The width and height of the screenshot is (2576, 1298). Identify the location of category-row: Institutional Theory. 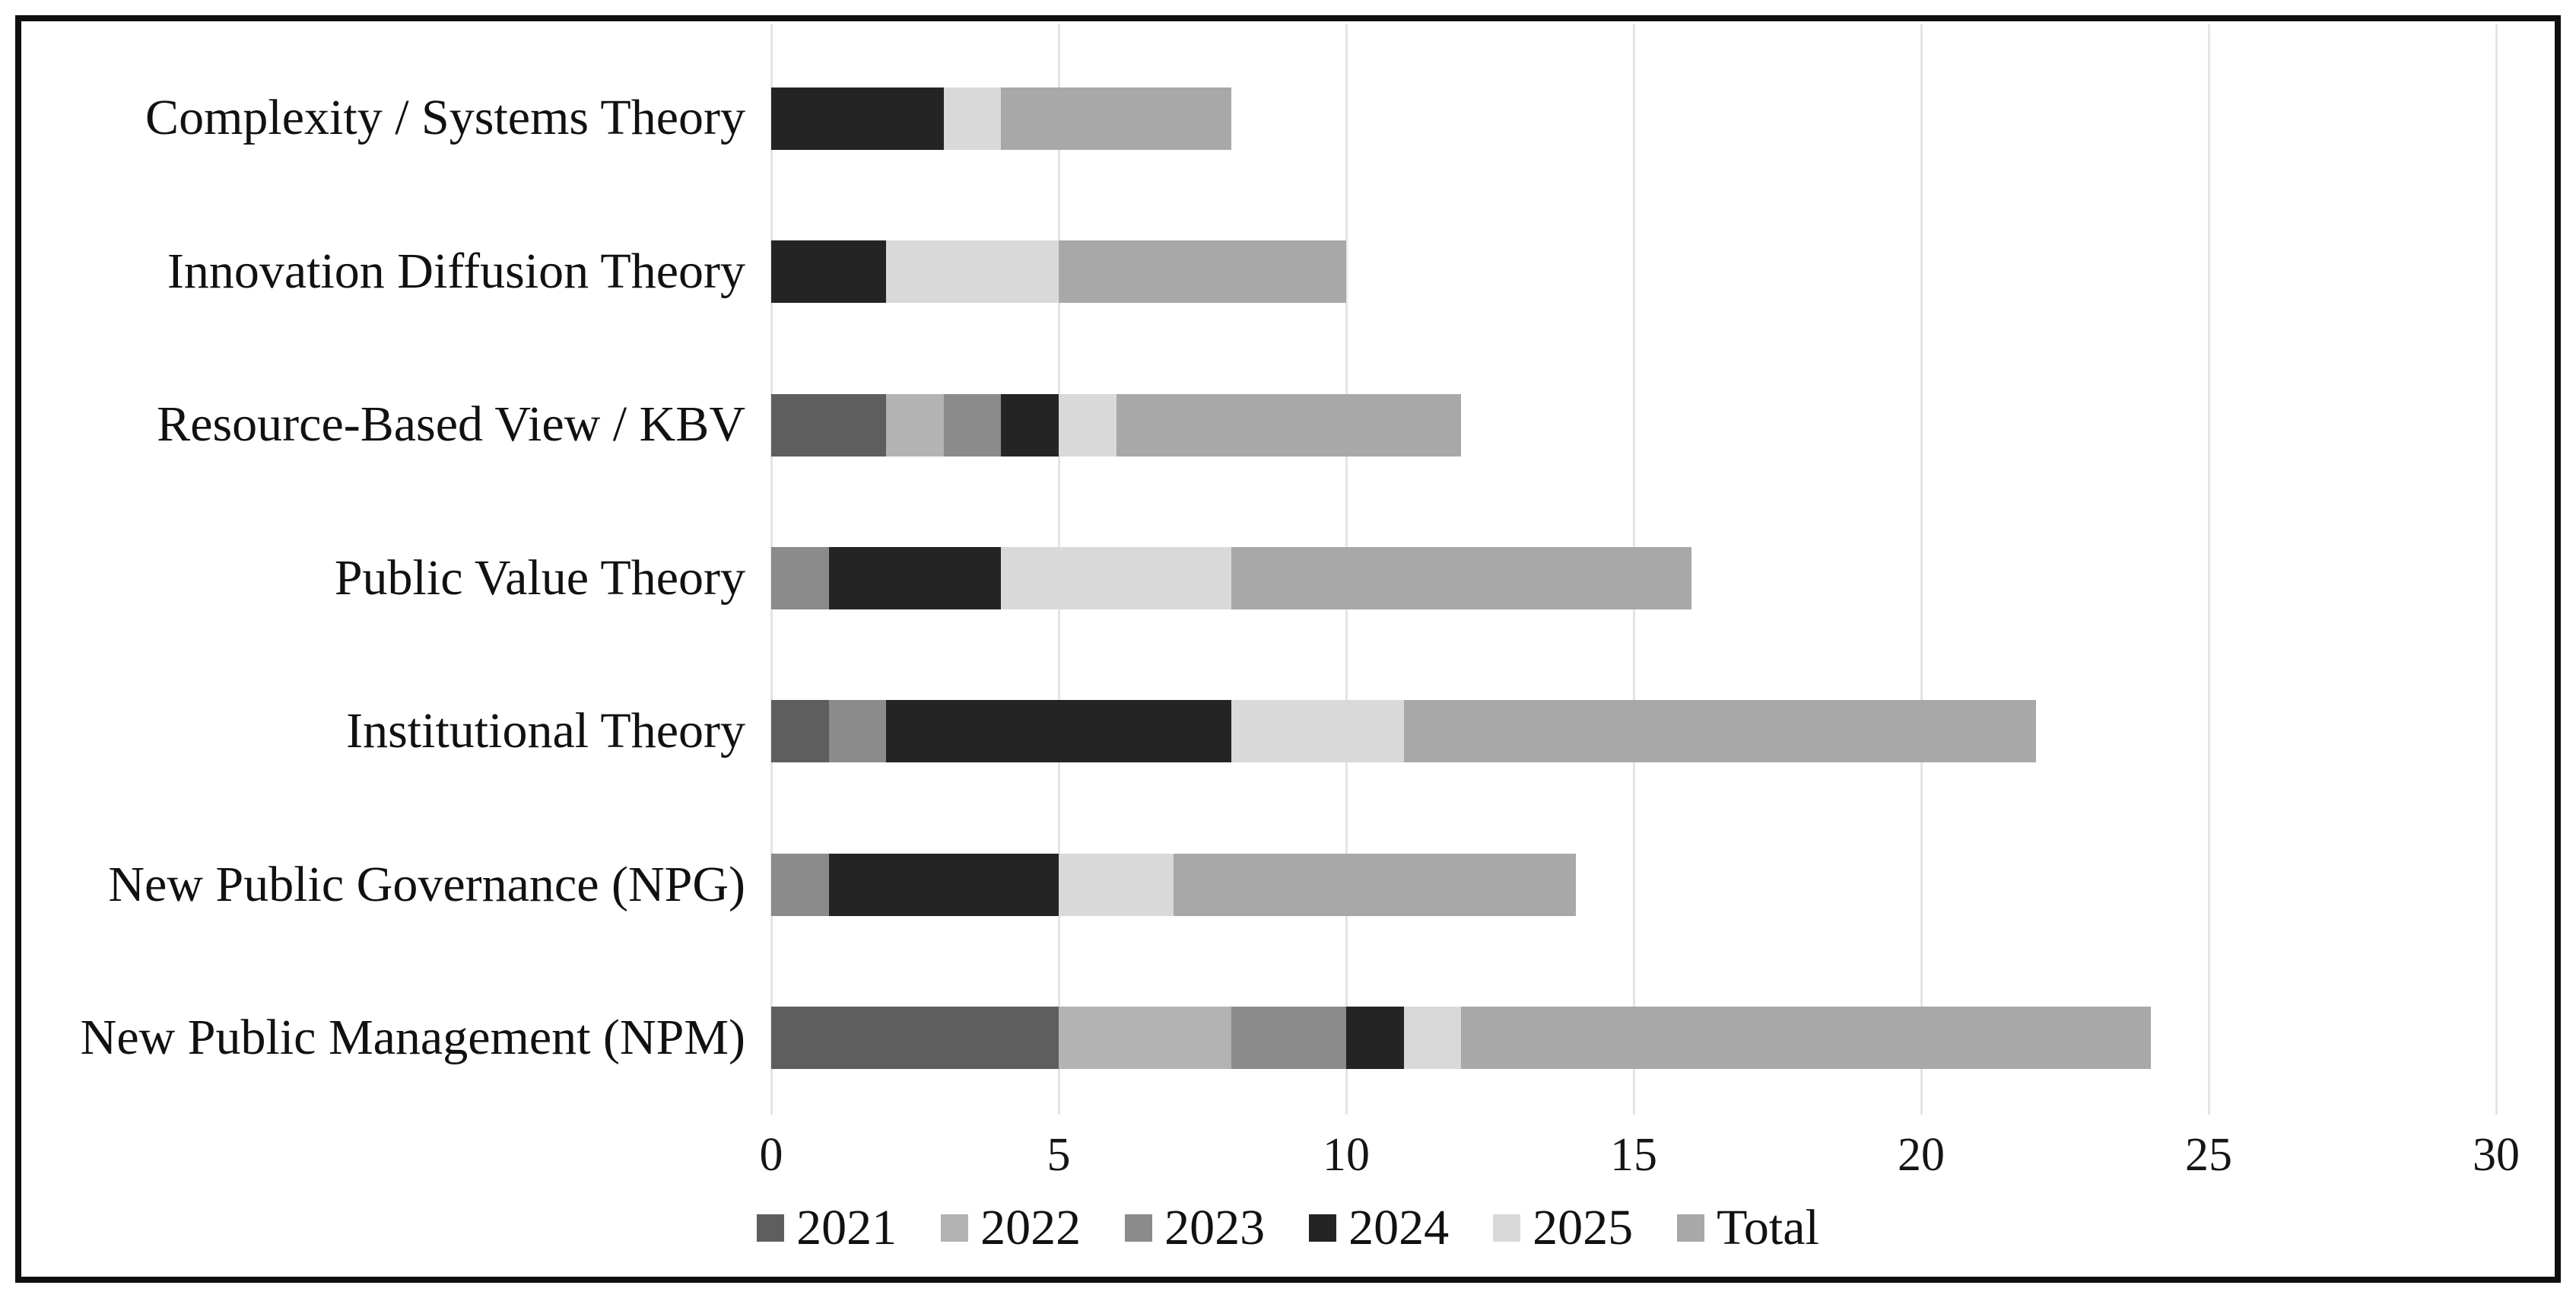
(1288, 731).